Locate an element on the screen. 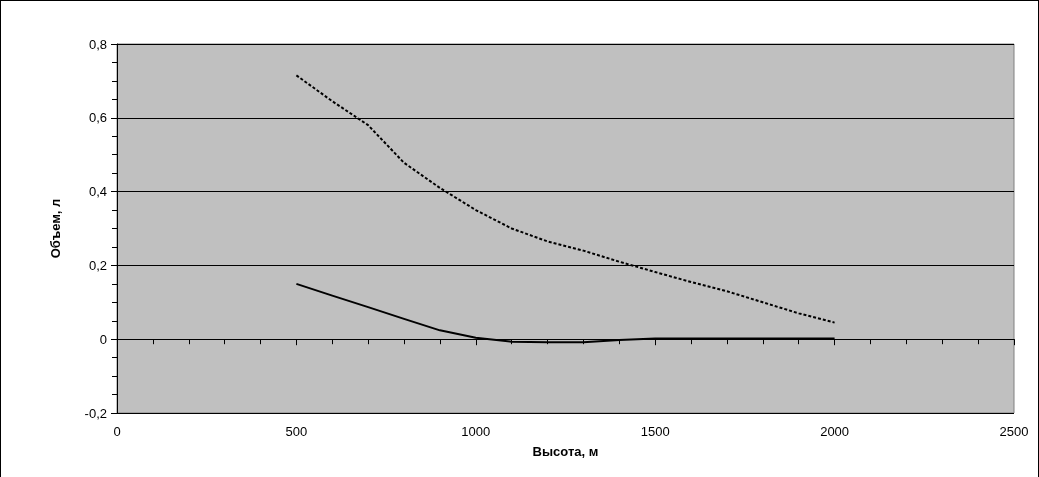 The image size is (1039, 477). y-tick-label: 0 is located at coordinates (103, 339).